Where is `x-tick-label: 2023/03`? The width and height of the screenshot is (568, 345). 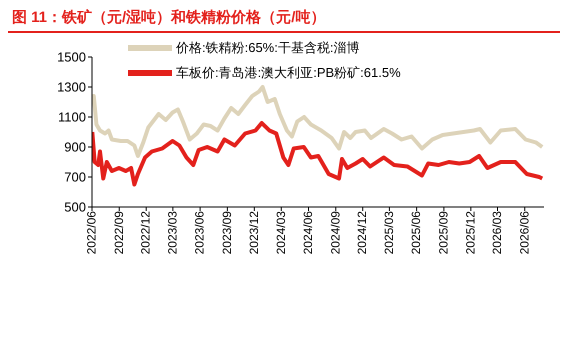
x-tick-label: 2023/03 is located at coordinates (172, 232).